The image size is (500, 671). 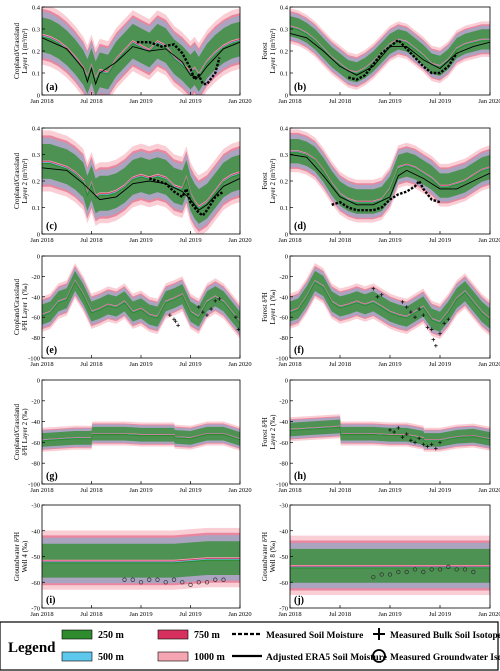 I want to click on y-tick-label: 0.4, so click(x=284, y=8).